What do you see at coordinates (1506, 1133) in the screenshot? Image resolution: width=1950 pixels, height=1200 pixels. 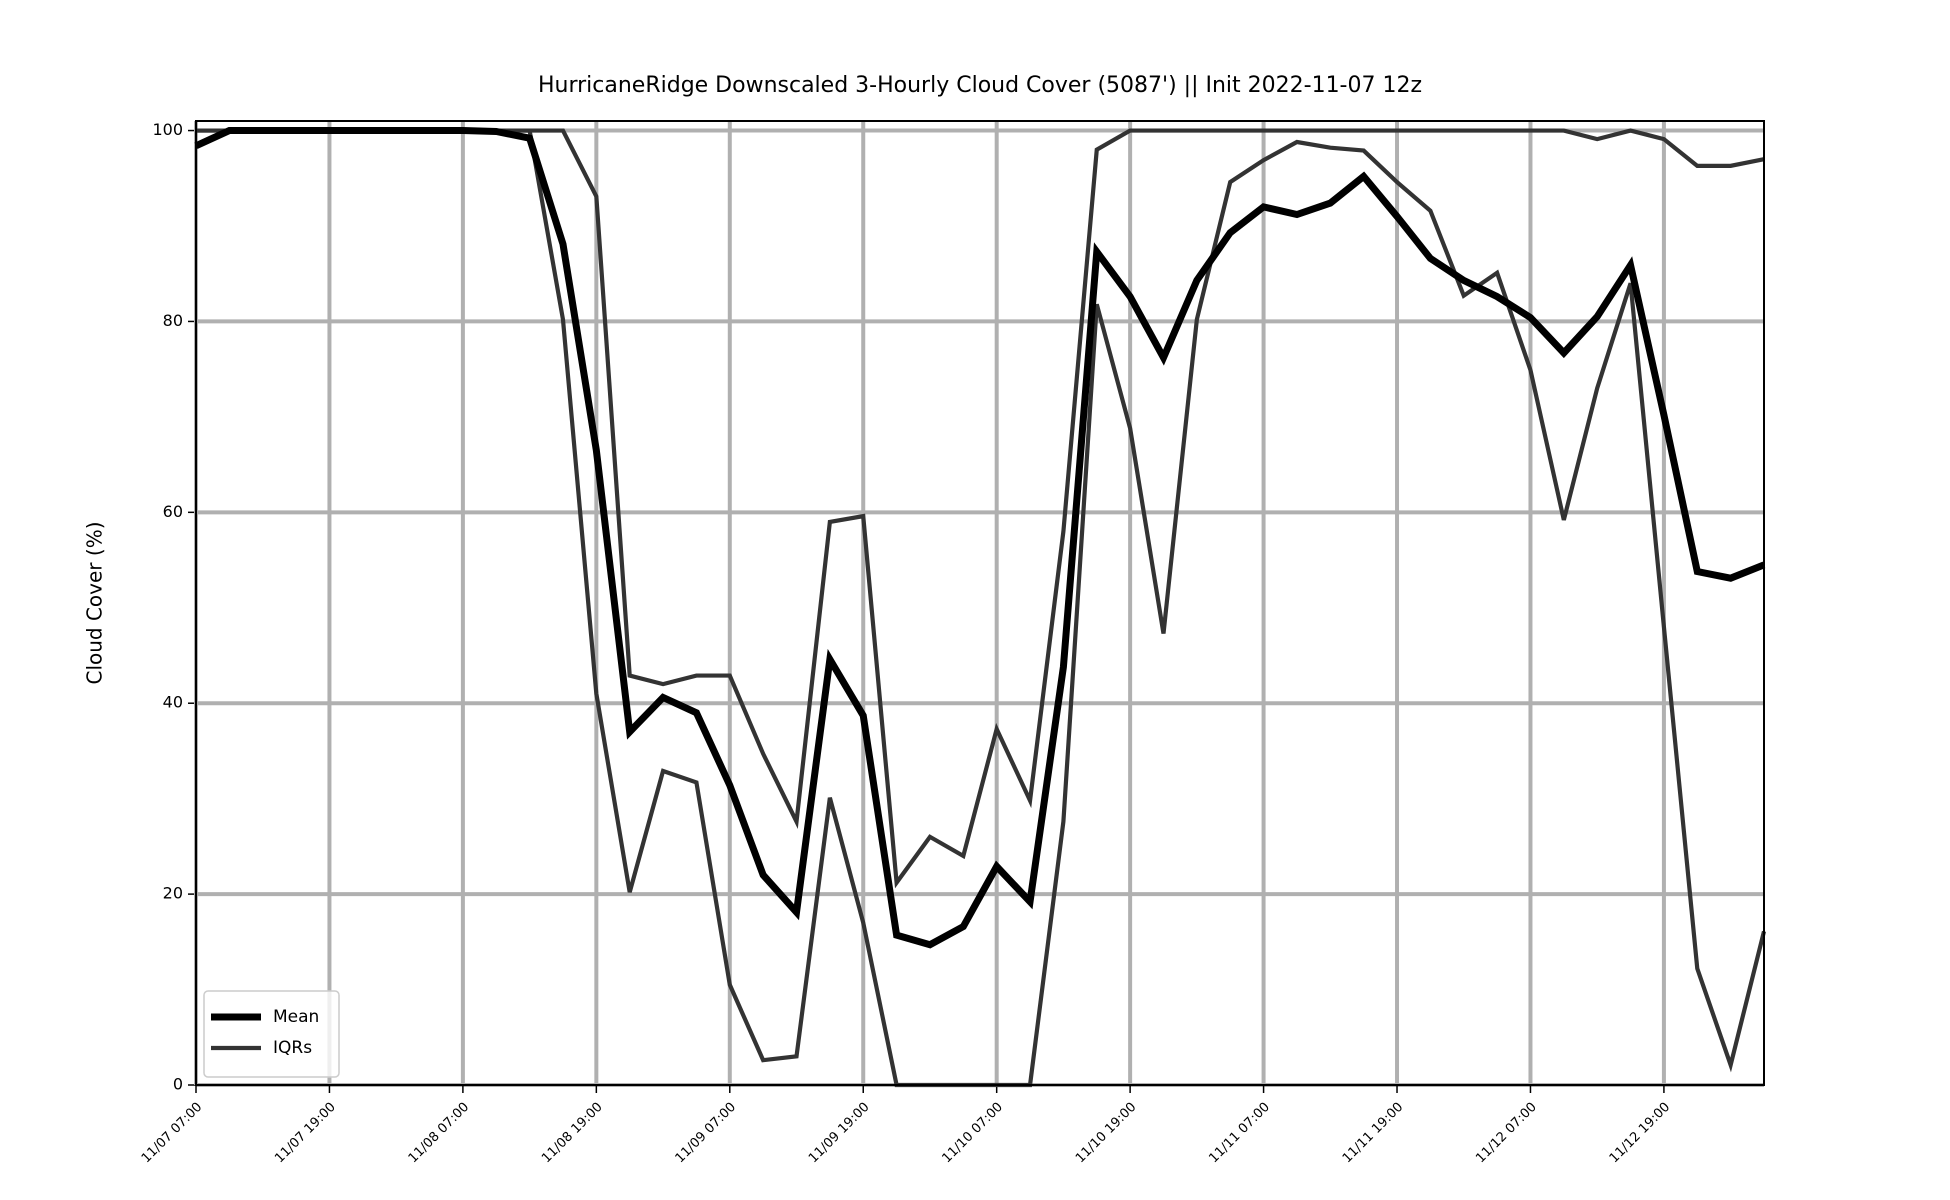 I see `x-tick-label: 11/12 07:00` at bounding box center [1506, 1133].